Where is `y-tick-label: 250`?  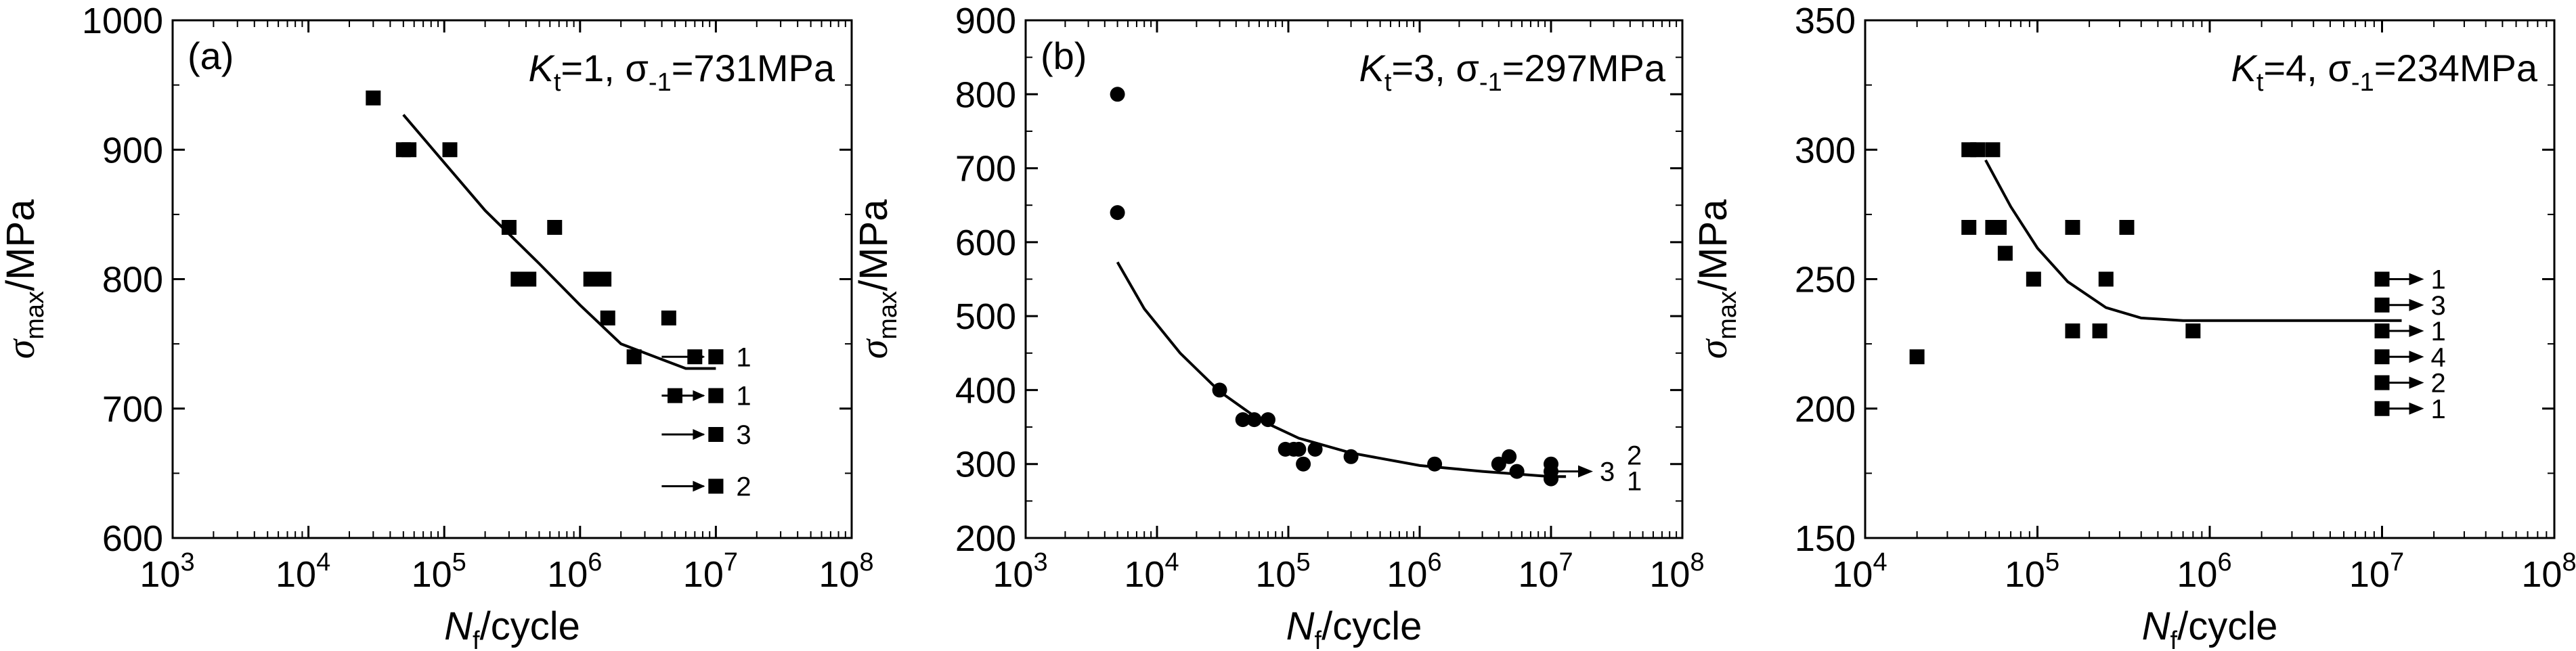 y-tick-label: 250 is located at coordinates (1825, 280).